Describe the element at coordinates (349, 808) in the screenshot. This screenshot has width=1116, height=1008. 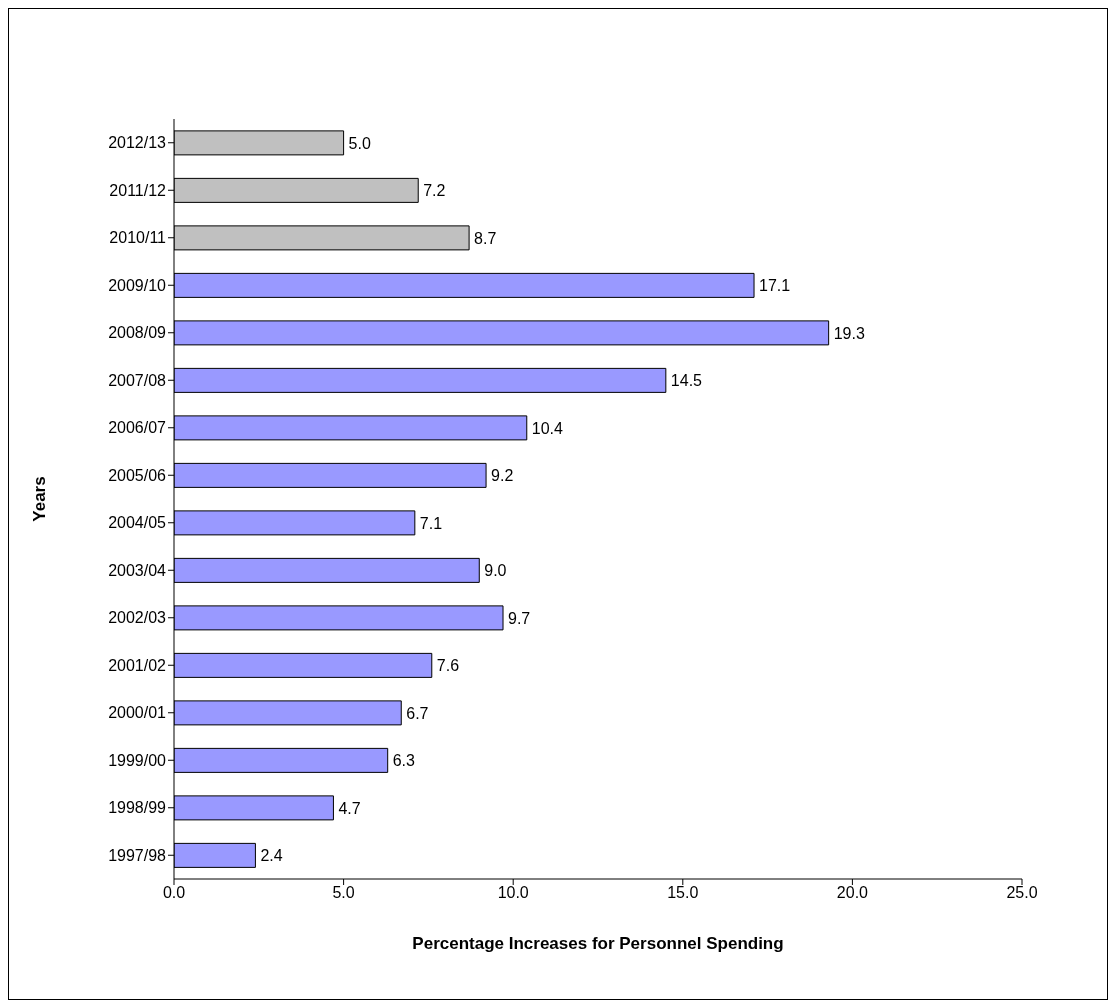
I see `data-label: 4.7` at that location.